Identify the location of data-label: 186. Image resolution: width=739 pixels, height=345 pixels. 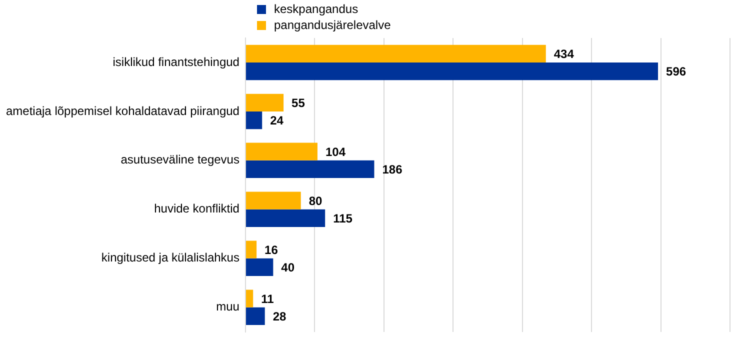
(392, 169).